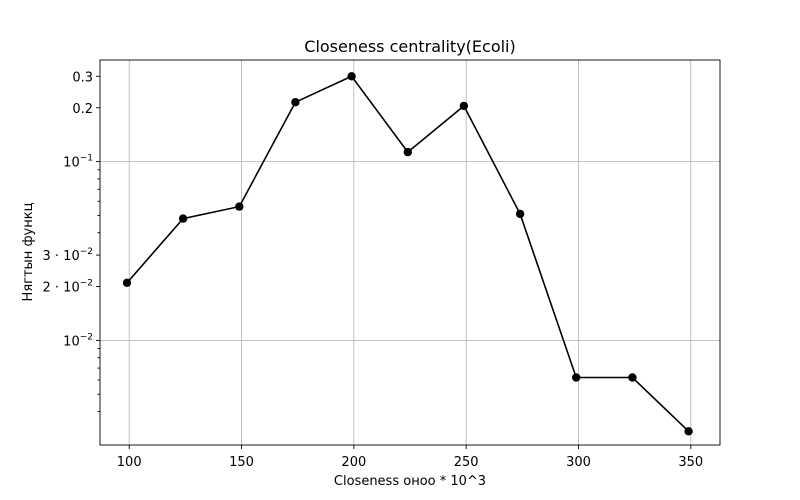  Describe the element at coordinates (86, 159) in the screenshot. I see `y-tick-label-exponent: −1` at that location.